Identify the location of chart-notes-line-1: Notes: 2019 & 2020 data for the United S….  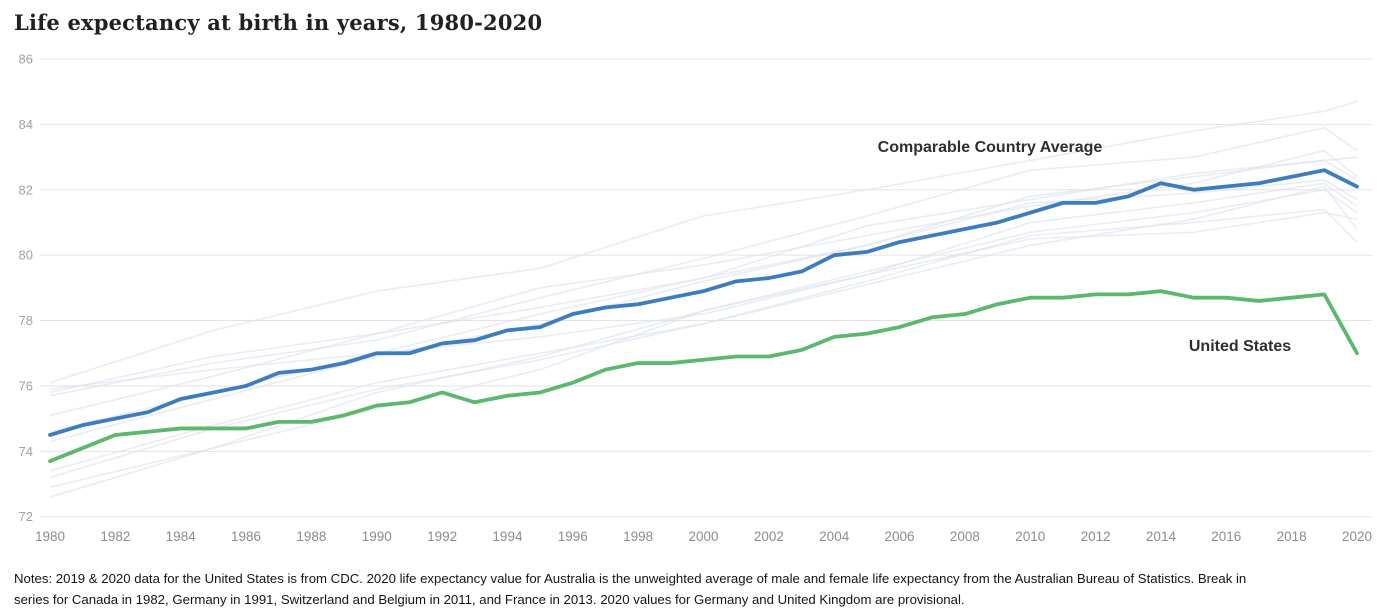
(630, 578).